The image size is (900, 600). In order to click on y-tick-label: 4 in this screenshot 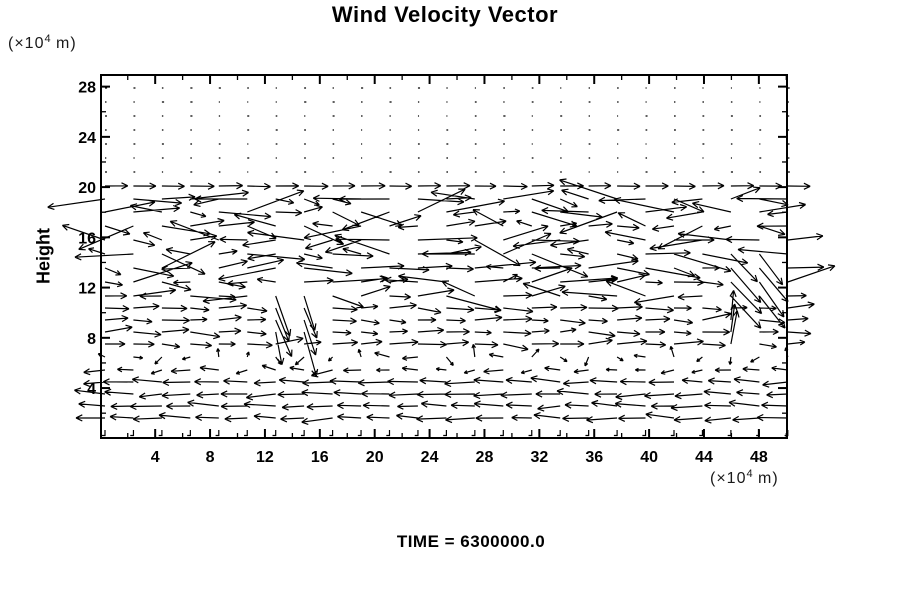, I will do `click(91, 389)`.